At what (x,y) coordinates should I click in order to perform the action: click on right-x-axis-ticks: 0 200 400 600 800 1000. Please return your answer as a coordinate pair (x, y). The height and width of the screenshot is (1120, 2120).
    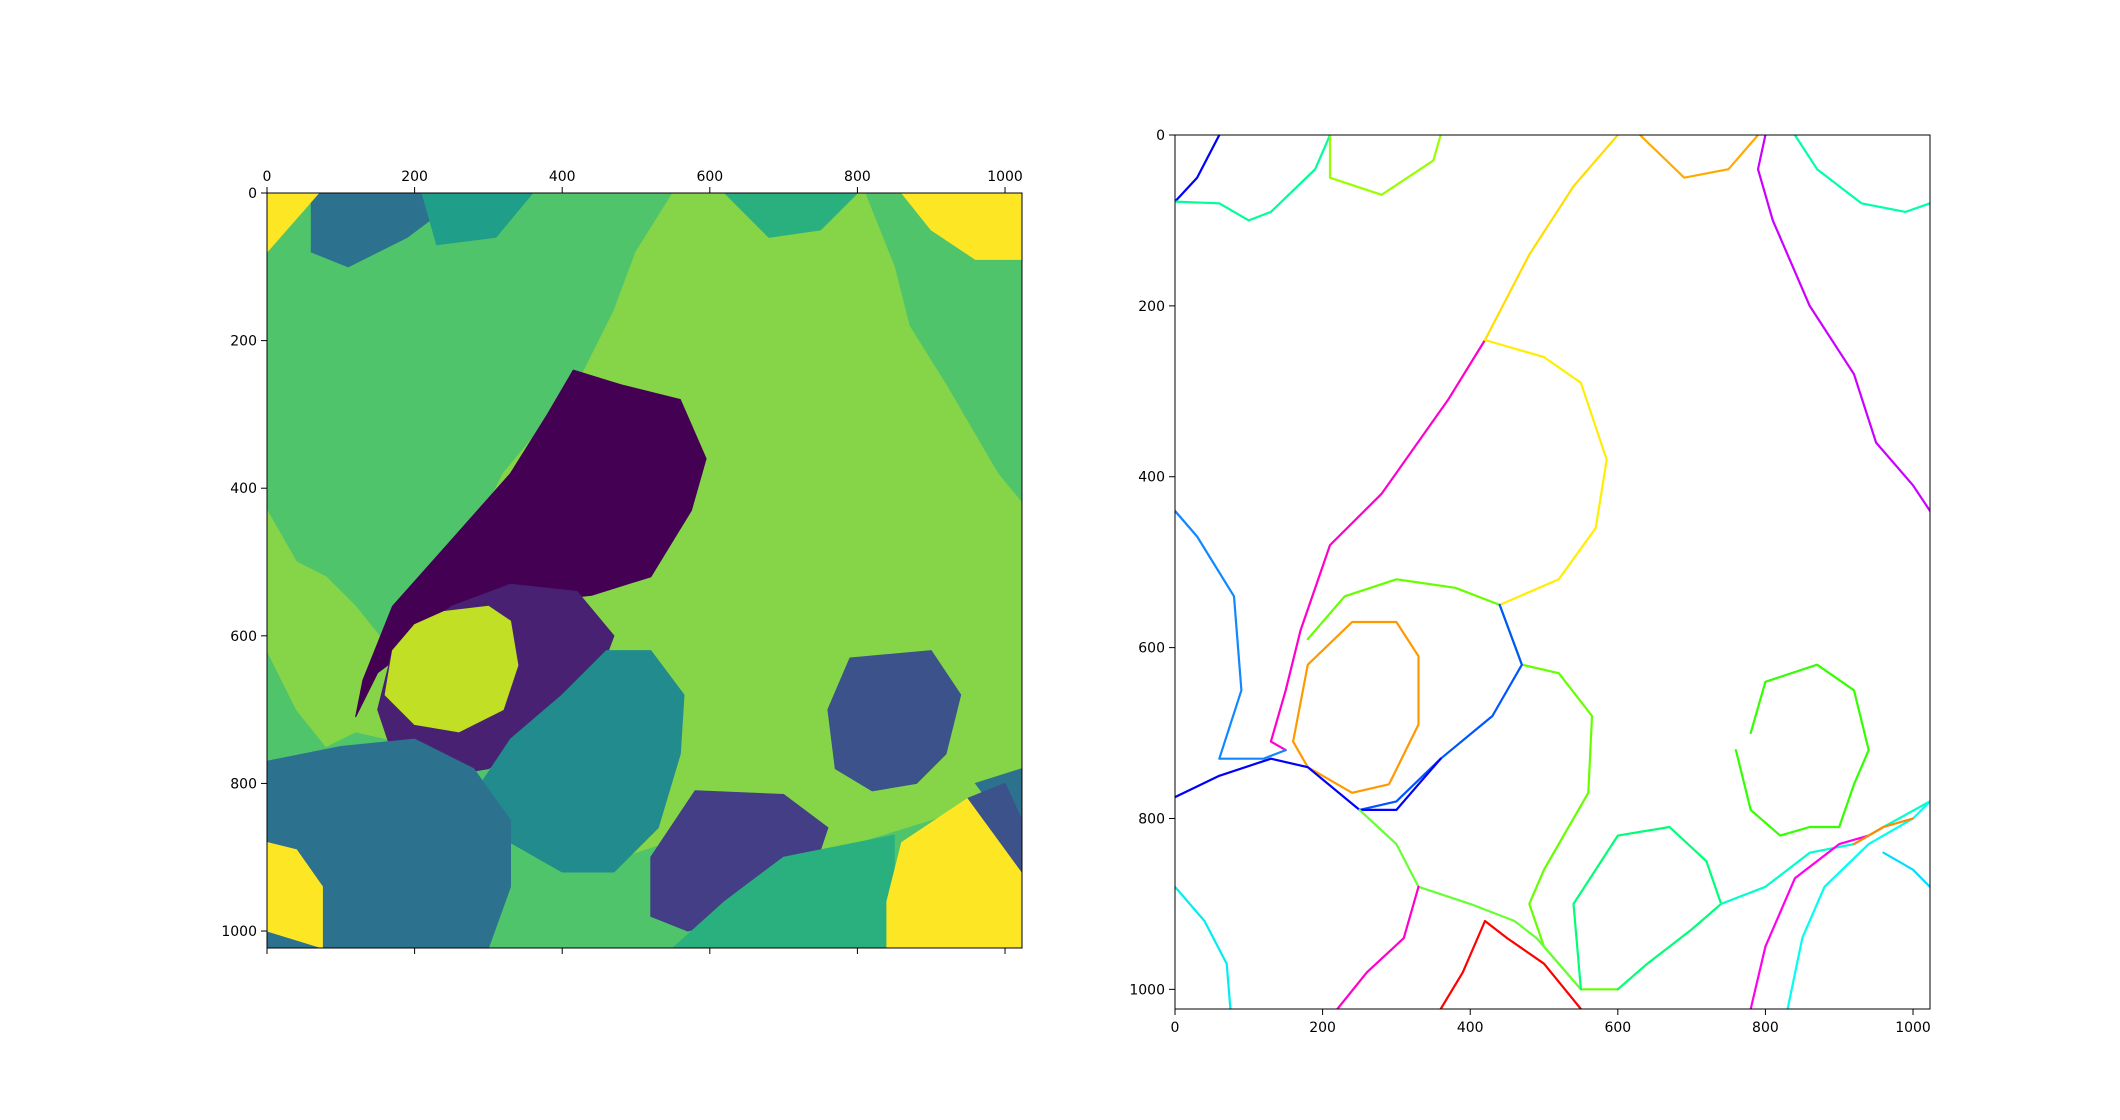
    Looking at the image, I should click on (1551, 1022).